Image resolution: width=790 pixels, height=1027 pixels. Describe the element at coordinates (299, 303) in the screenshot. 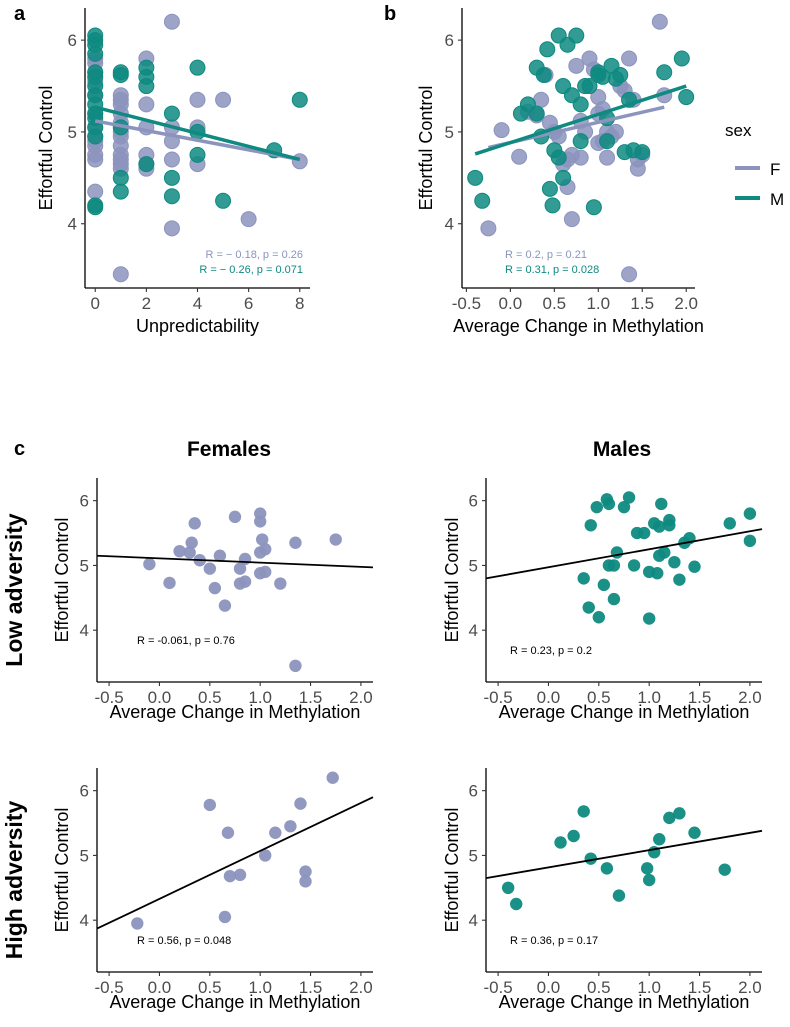

I see `x-tick-label: 8` at that location.